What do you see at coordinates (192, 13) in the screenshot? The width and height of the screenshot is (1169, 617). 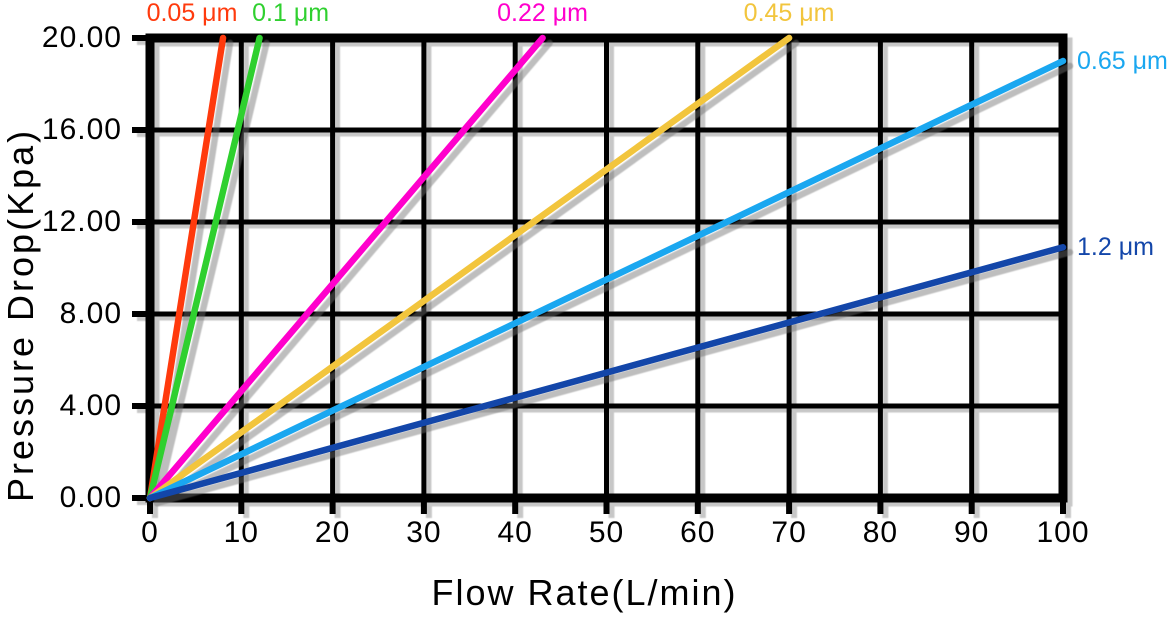 I see `series-label-0.05um: 0.05 μm` at bounding box center [192, 13].